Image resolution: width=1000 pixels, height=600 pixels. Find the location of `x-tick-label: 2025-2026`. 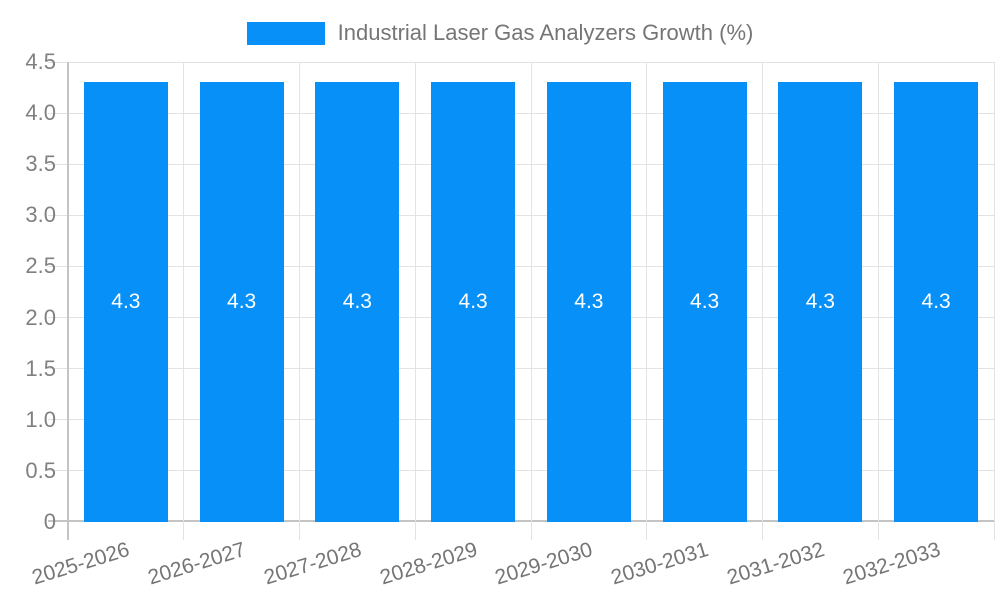

x-tick-label: 2025-2026 is located at coordinates (81, 564).